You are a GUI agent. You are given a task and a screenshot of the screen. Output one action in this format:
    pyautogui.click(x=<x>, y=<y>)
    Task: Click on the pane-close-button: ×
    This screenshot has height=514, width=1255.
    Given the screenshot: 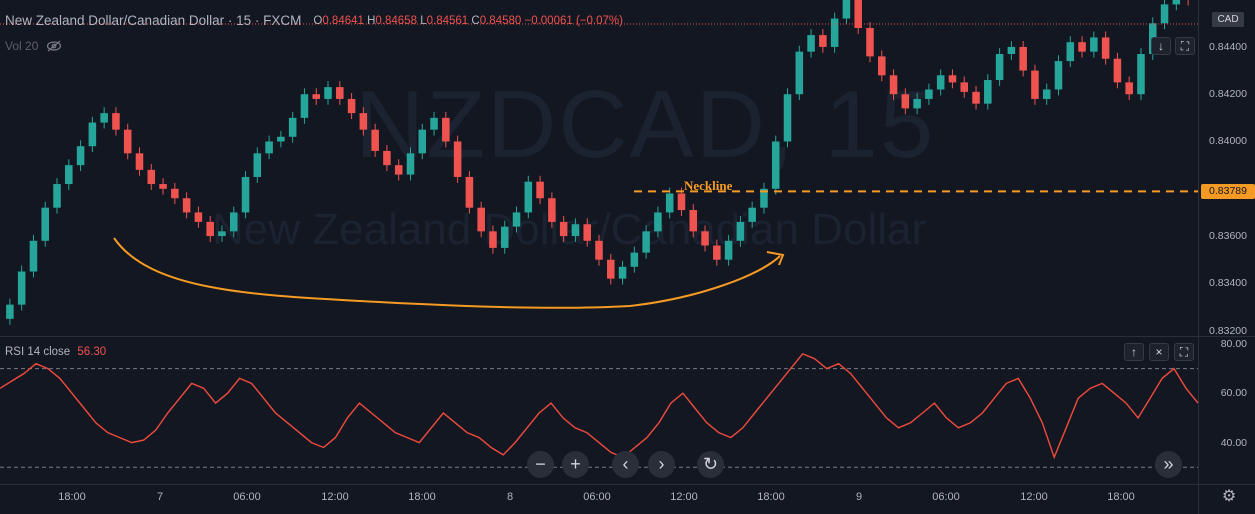 What is the action you would take?
    pyautogui.click(x=1159, y=352)
    